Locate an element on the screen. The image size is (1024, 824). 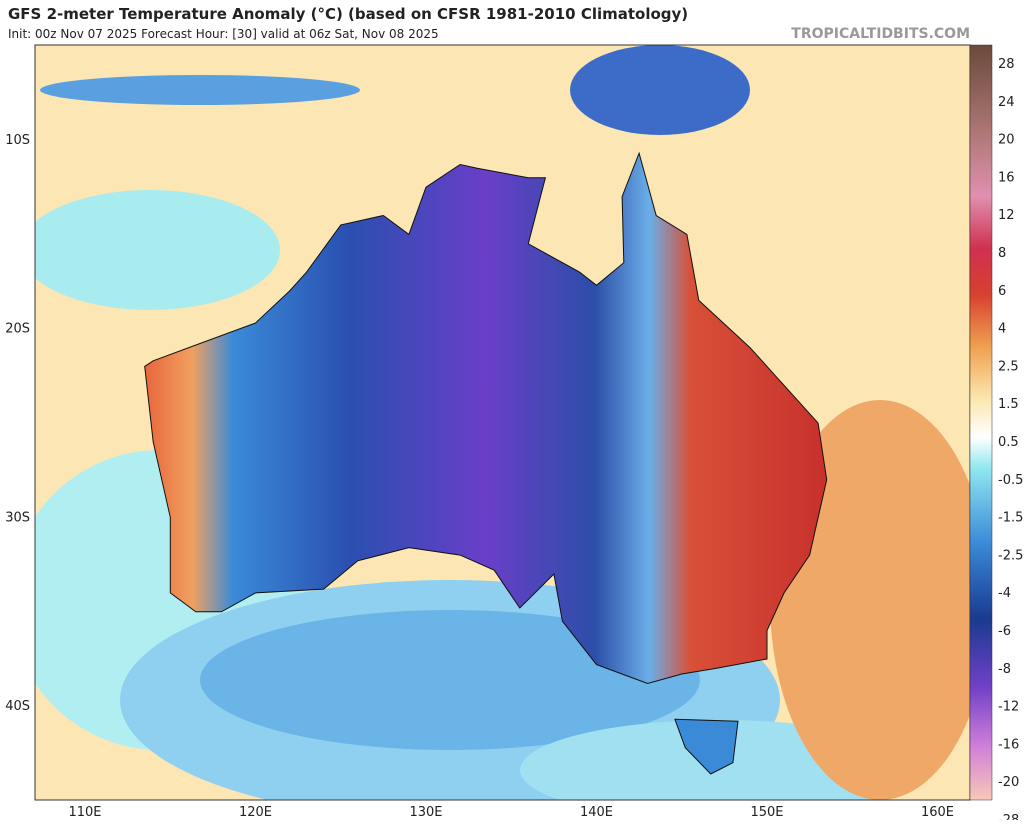
colorbar-label: 0.5 is located at coordinates (1008, 442).